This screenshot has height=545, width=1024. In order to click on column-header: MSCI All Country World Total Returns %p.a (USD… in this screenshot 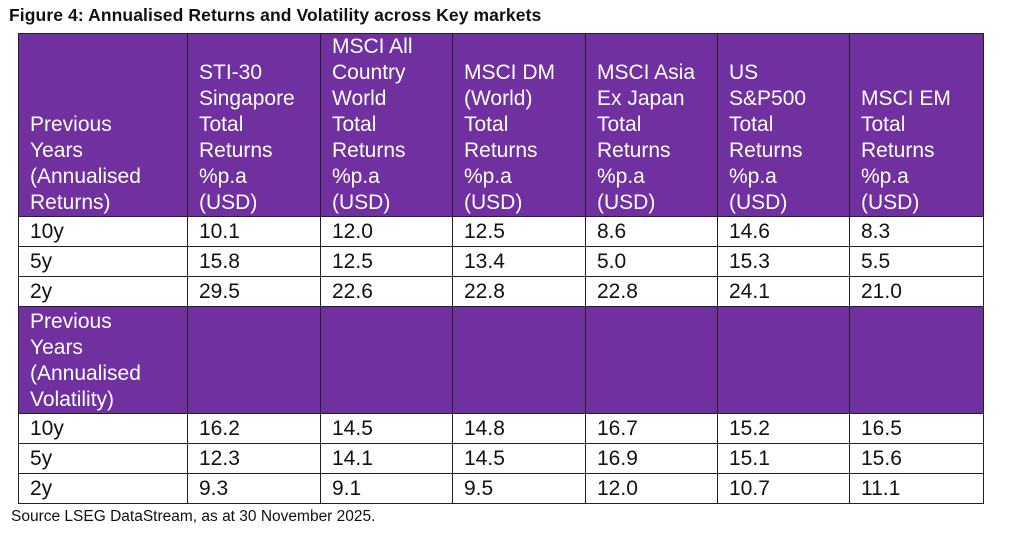, I will do `click(386, 125)`.